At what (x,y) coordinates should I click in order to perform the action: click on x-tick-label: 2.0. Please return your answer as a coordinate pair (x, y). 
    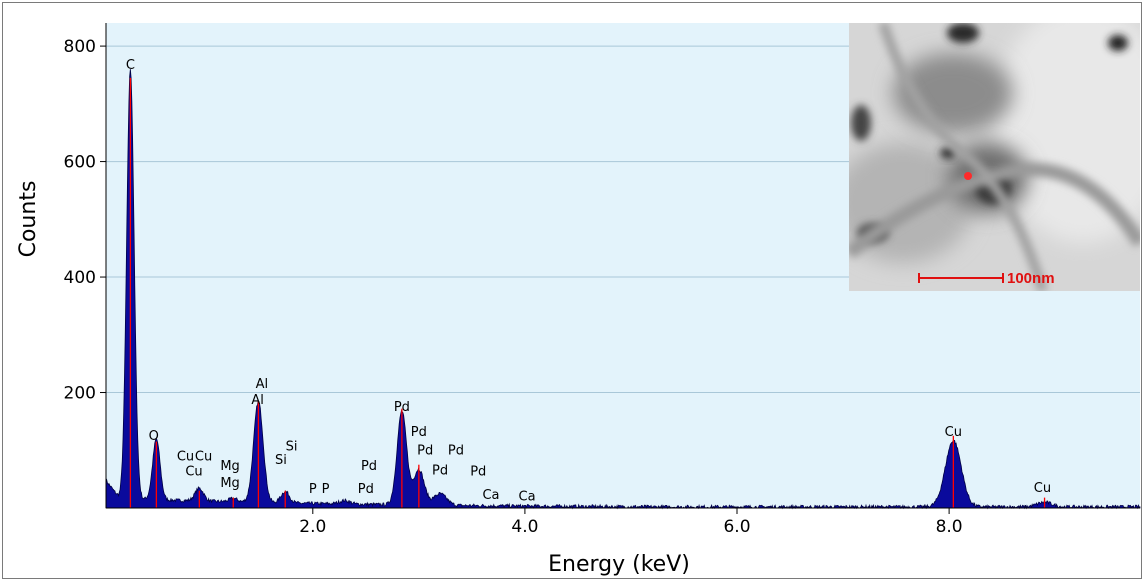
    Looking at the image, I should click on (312, 527).